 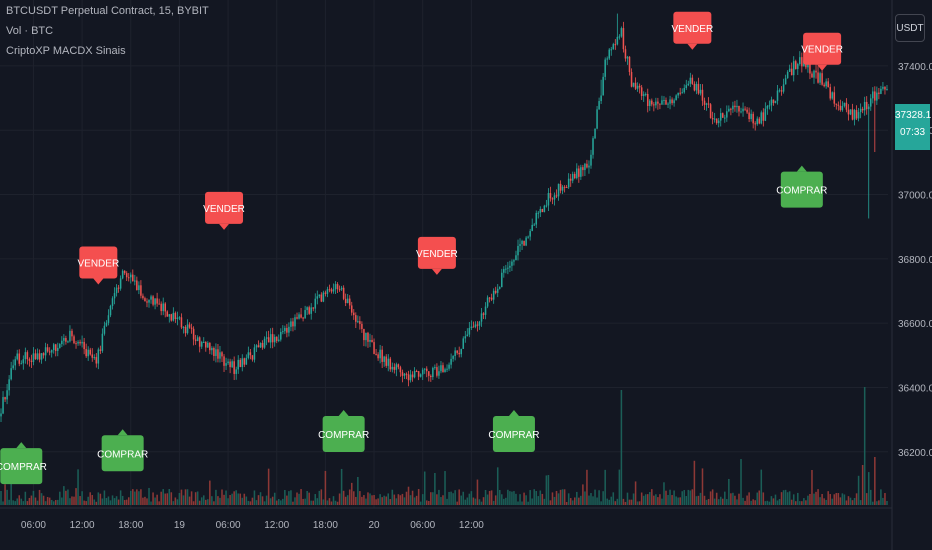 What do you see at coordinates (224, 226) in the screenshot?
I see `sell-signal-arrow` at bounding box center [224, 226].